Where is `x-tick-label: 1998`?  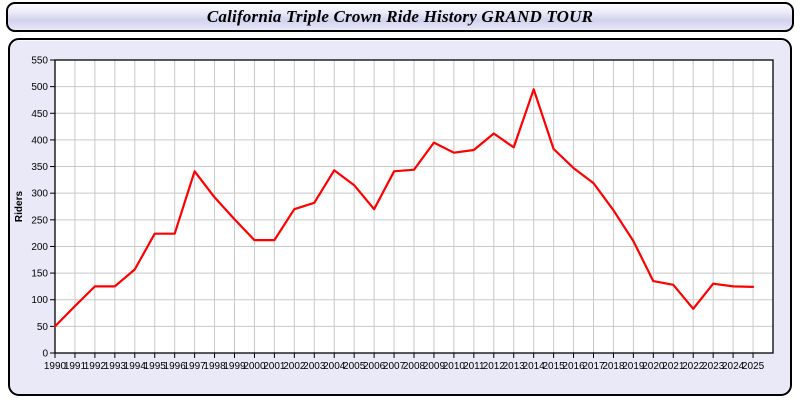
x-tick-label: 1998 is located at coordinates (214, 366).